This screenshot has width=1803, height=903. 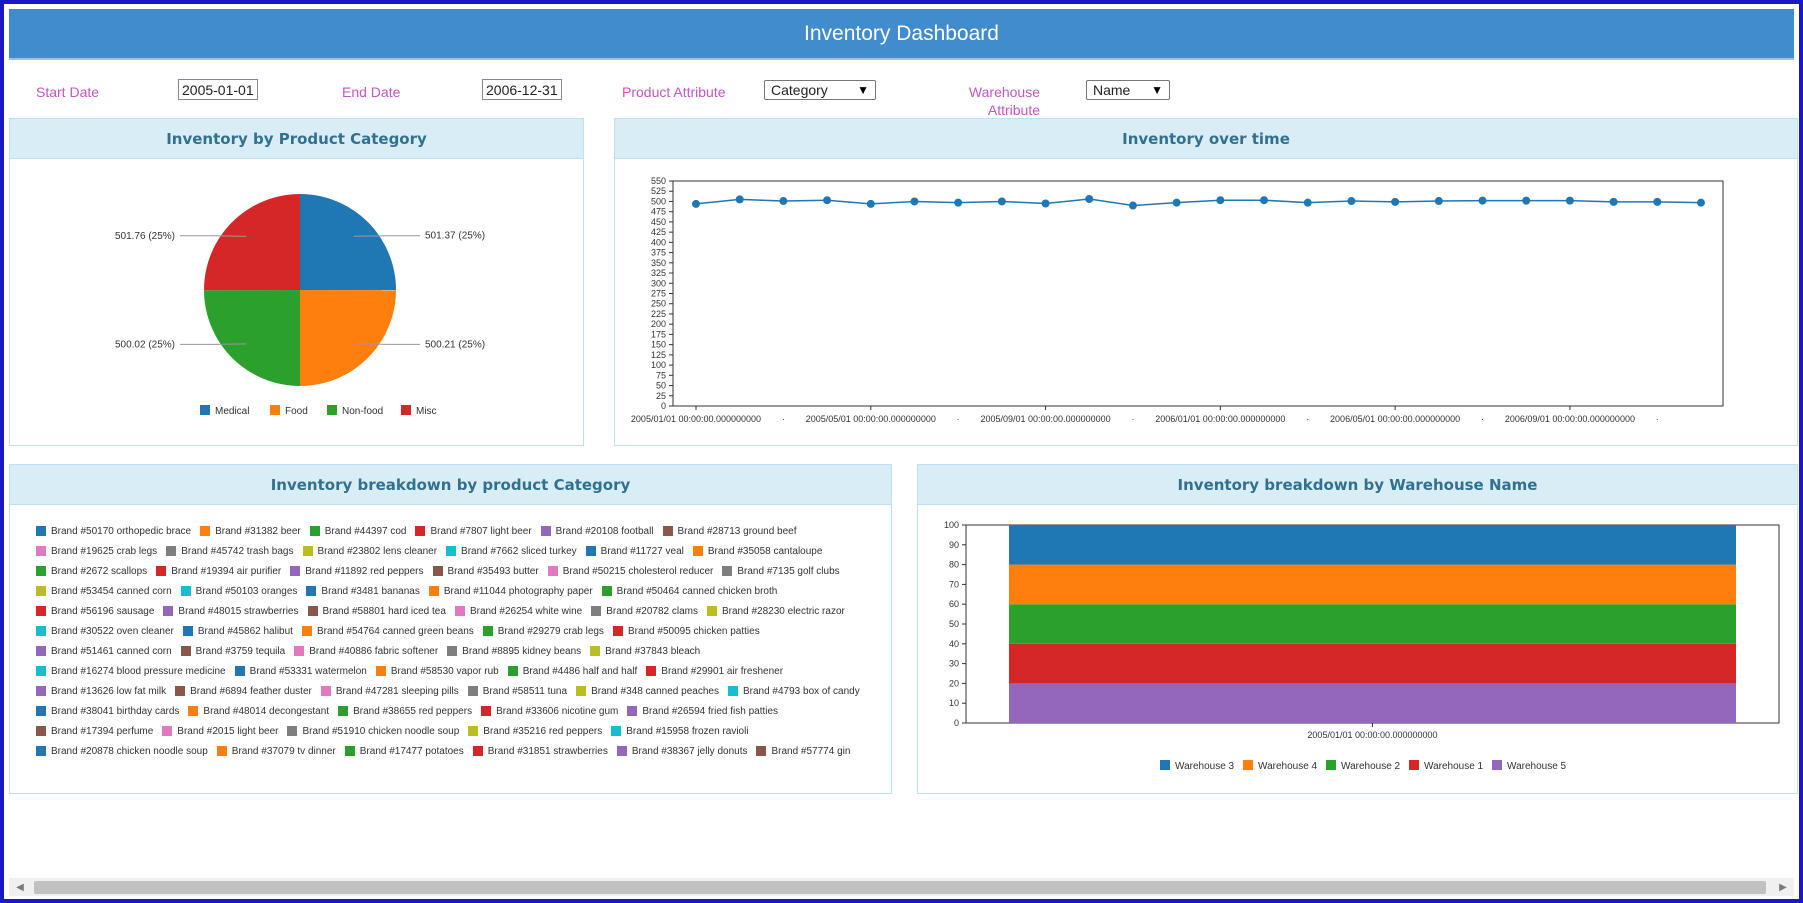 What do you see at coordinates (250, 531) in the screenshot?
I see `brand-legend-item: Brand #31382 beer` at bounding box center [250, 531].